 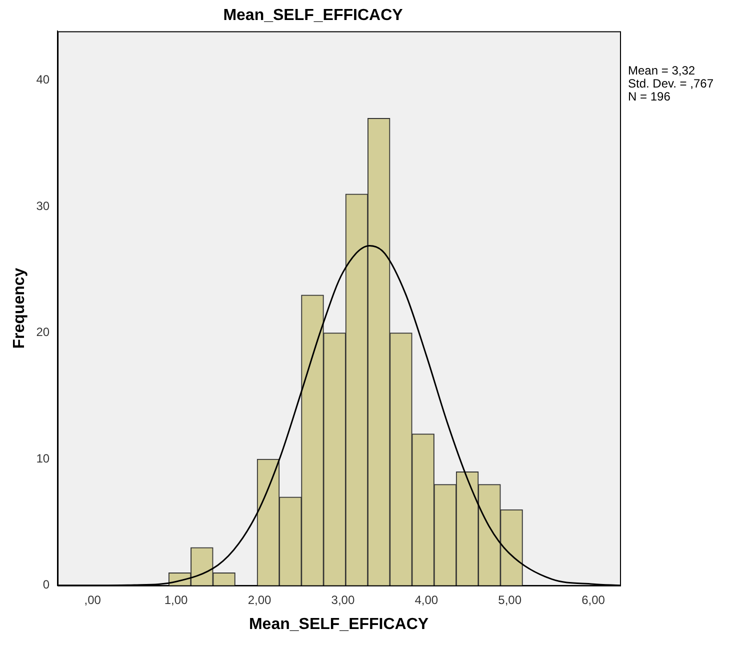 I want to click on x-tick-label: ,00, so click(x=93, y=599).